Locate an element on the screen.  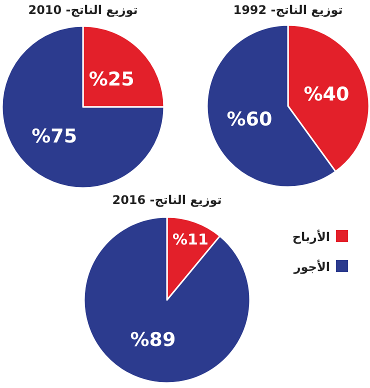
data-label: %40 is located at coordinates (327, 94).